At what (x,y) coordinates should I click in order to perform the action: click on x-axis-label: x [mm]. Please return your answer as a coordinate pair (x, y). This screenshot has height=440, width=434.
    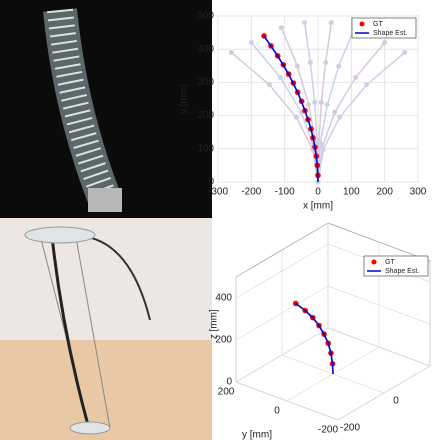
    Looking at the image, I should click on (318, 206).